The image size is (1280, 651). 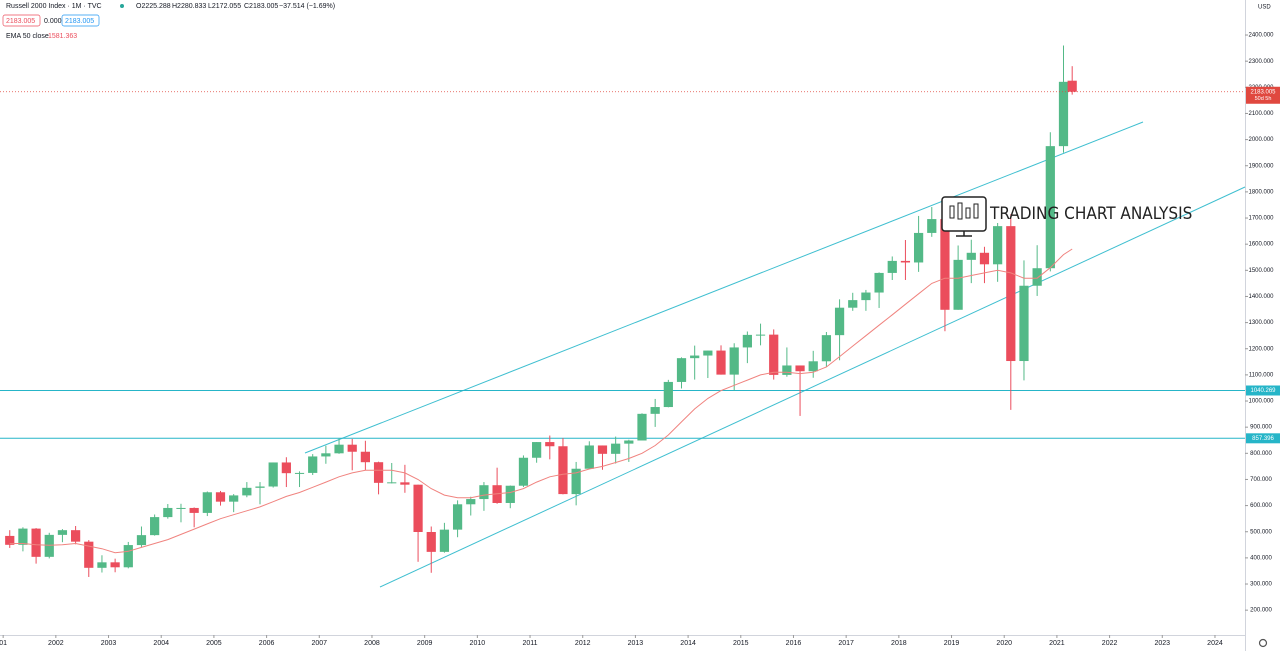 I want to click on indicator-value: 1581.363, so click(x=62, y=36).